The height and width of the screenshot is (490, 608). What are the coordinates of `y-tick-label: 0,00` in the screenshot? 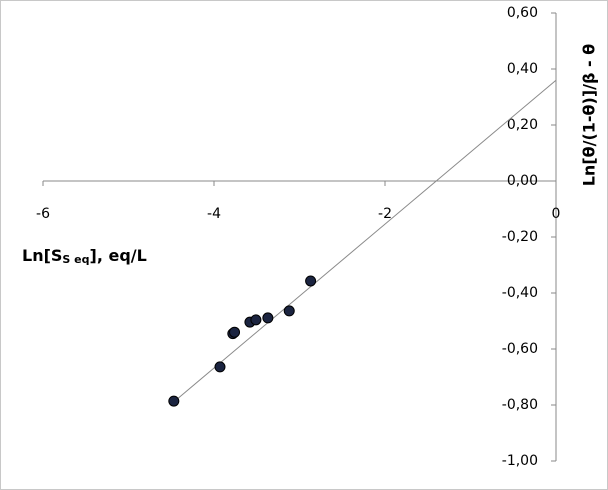 It's located at (522, 181).